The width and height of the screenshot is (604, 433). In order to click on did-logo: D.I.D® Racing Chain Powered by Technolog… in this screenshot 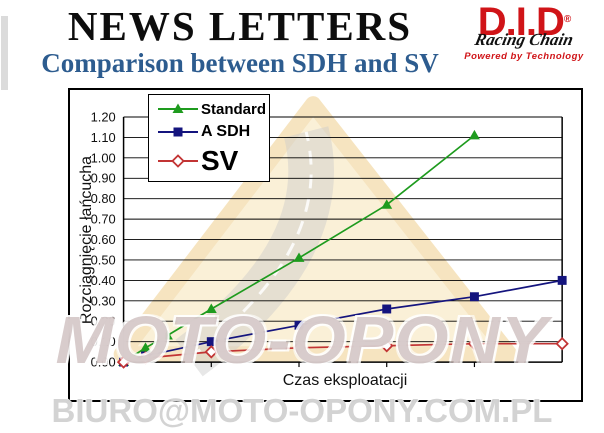, I will do `click(524, 32)`.